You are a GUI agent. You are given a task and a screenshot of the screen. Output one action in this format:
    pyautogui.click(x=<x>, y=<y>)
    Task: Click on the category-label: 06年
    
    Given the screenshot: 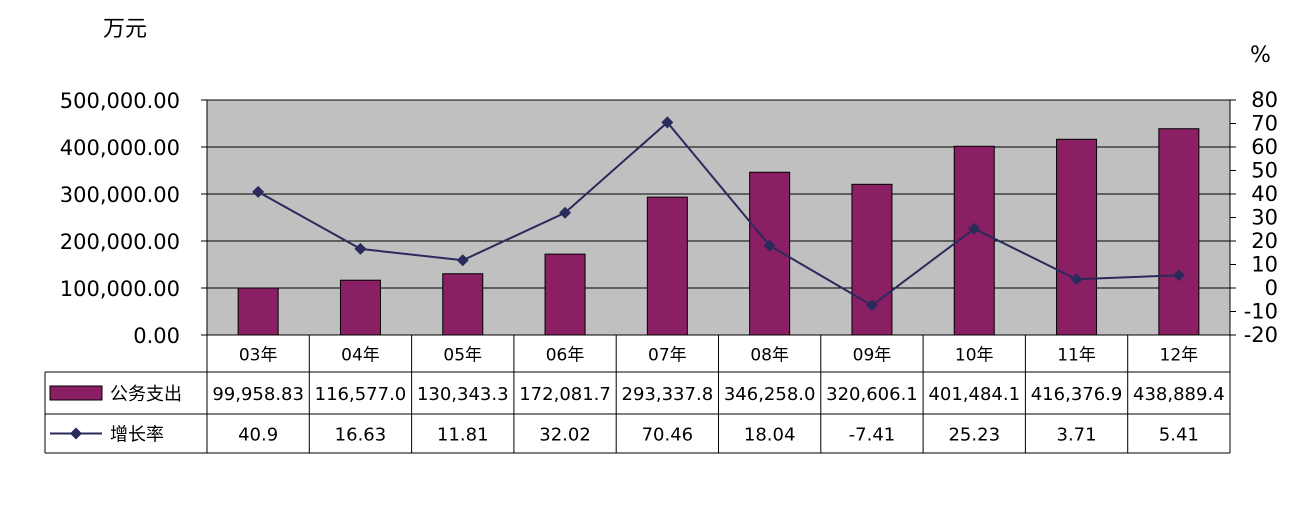 What is the action you would take?
    pyautogui.click(x=565, y=356)
    